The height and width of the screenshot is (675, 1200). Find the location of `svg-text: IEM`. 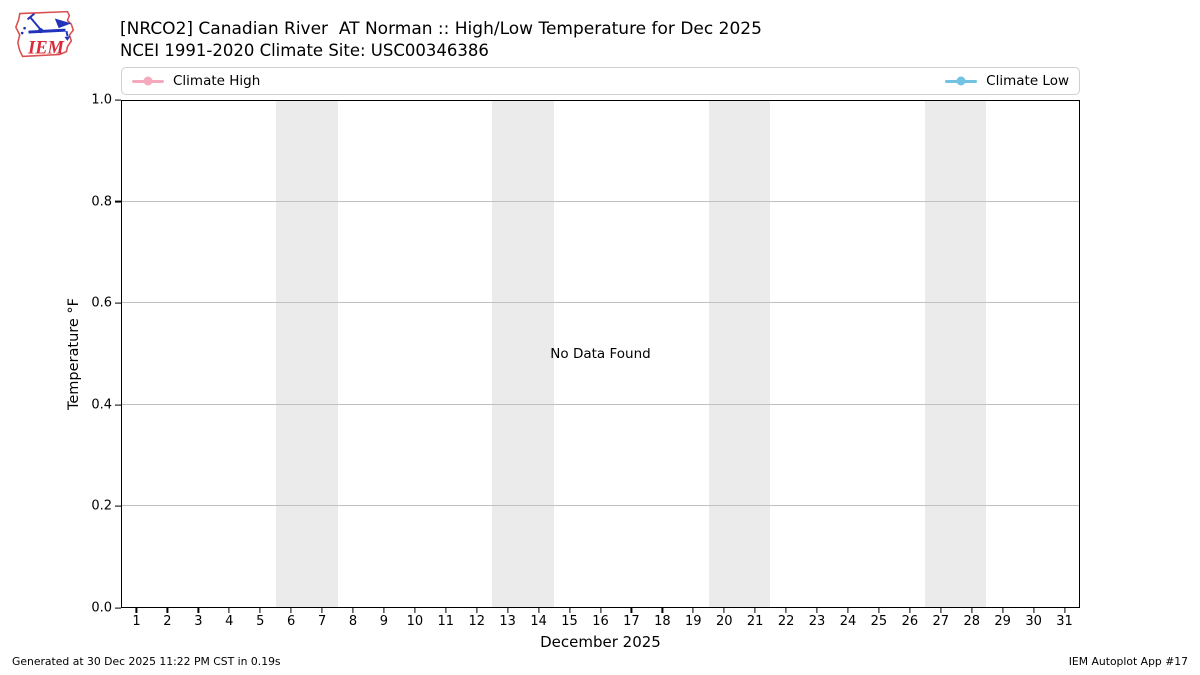

svg-text: IEM is located at coordinates (46, 49).